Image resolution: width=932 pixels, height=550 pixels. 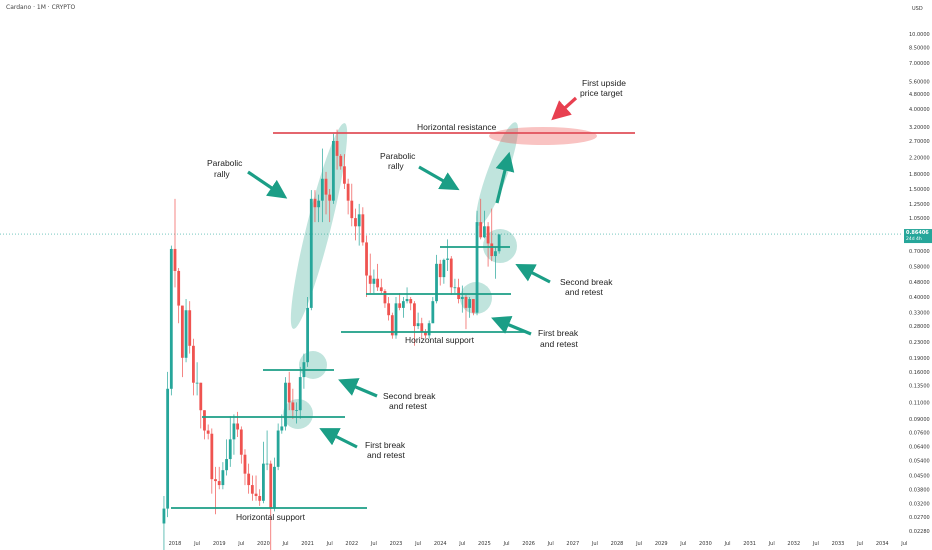 What do you see at coordinates (586, 282) in the screenshot?
I see `second-break-right-label-1: Second break` at bounding box center [586, 282].